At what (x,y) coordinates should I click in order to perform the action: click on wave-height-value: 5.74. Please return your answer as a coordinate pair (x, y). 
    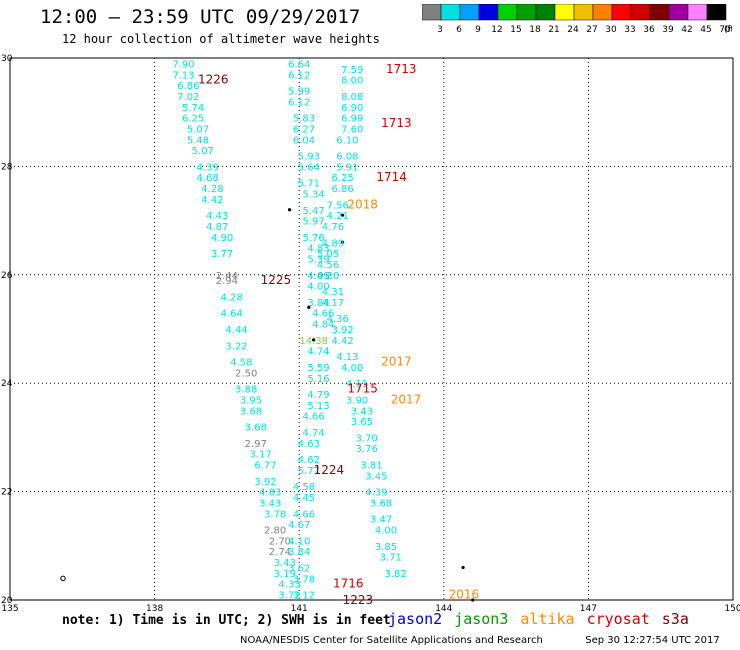
    Looking at the image, I should click on (193, 108).